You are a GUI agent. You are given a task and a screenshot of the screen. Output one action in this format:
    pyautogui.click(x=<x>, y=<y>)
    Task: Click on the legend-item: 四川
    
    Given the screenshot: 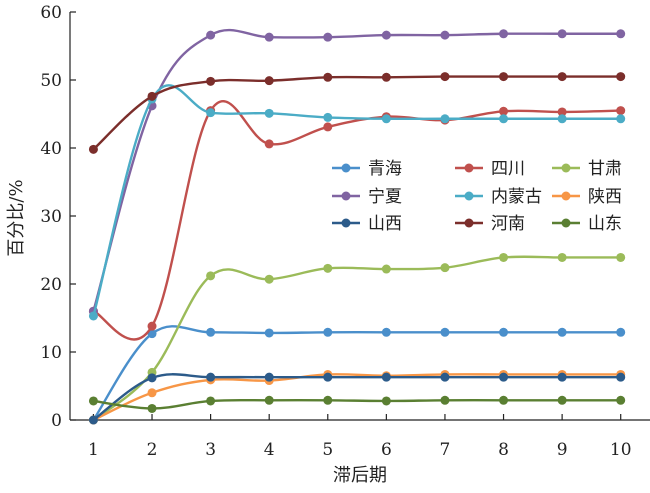 What is the action you would take?
    pyautogui.click(x=490, y=169)
    